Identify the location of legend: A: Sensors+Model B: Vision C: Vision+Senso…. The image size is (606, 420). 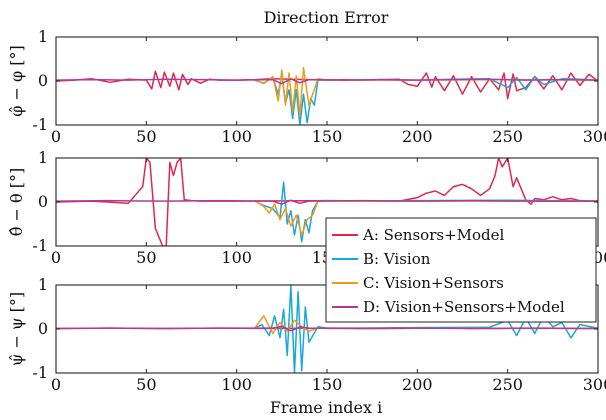
(461, 270).